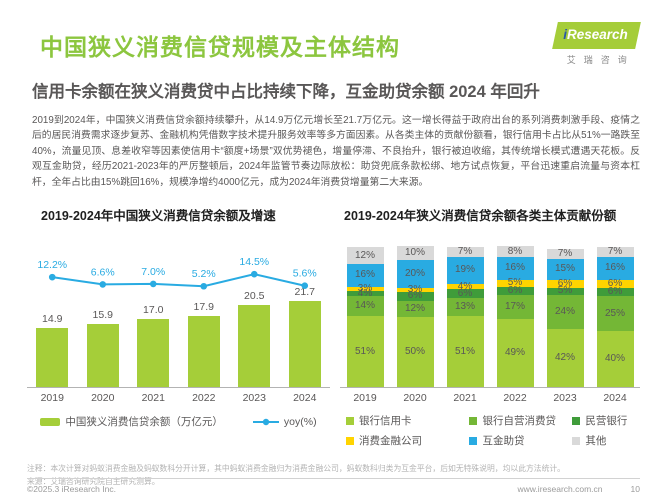 The width and height of the screenshot is (667, 500). I want to click on right-x-axis: 2019 2020 2021 2022 2023 2024, so click(490, 398).